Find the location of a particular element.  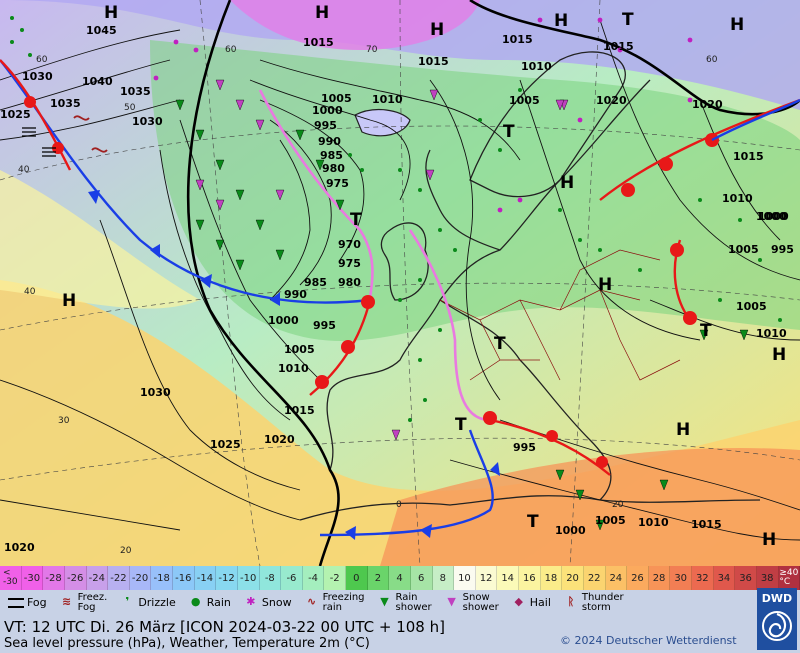

freezing-rain-symbols is located at coordinates (90, 134).